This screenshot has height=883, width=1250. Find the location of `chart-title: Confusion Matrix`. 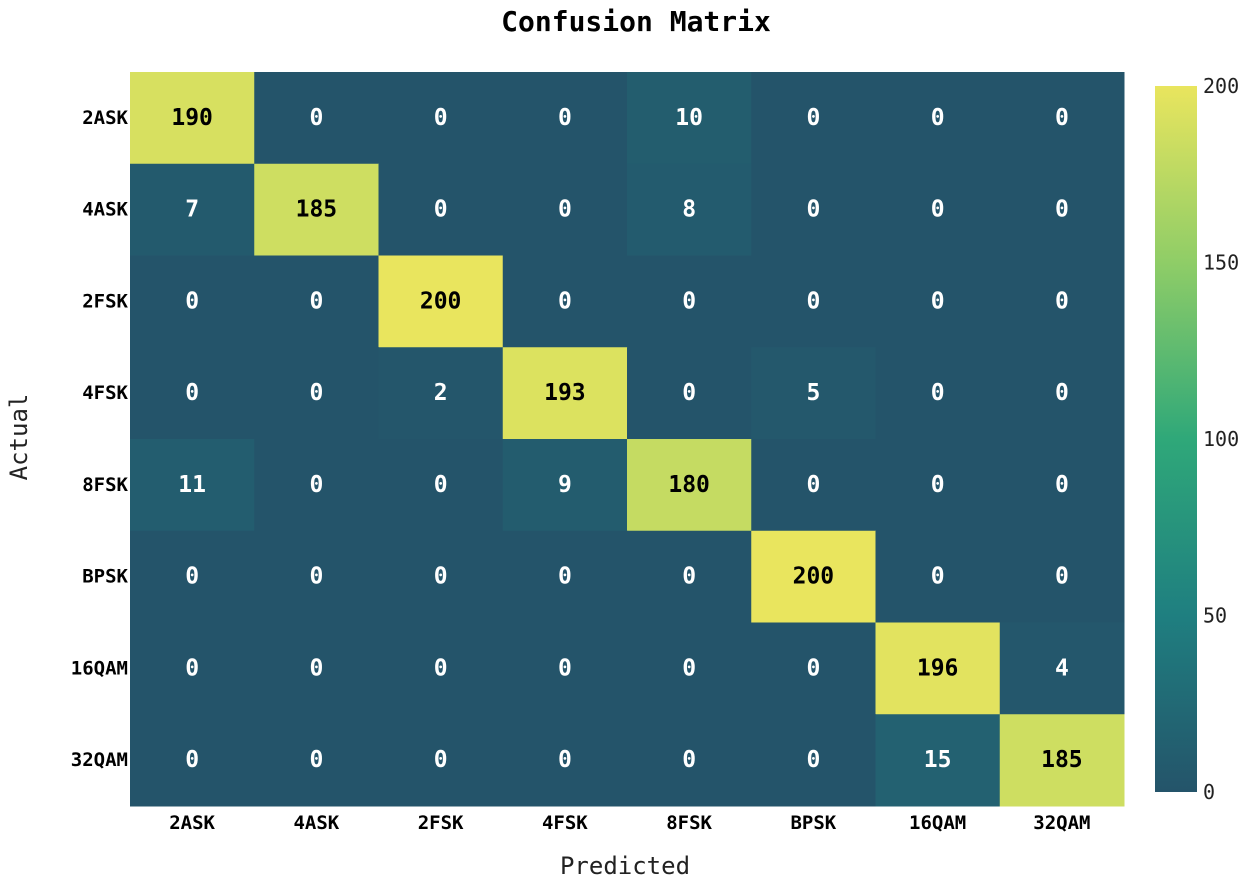

chart-title: Confusion Matrix is located at coordinates (636, 21).